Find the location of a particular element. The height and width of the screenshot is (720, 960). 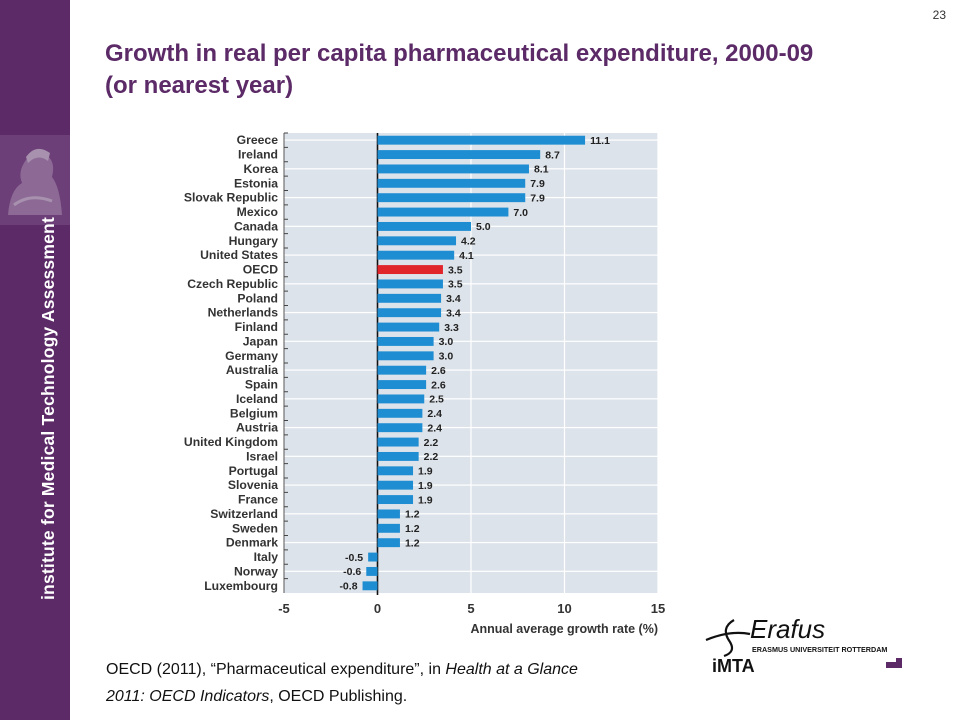

category-label: Spain is located at coordinates (261, 385).